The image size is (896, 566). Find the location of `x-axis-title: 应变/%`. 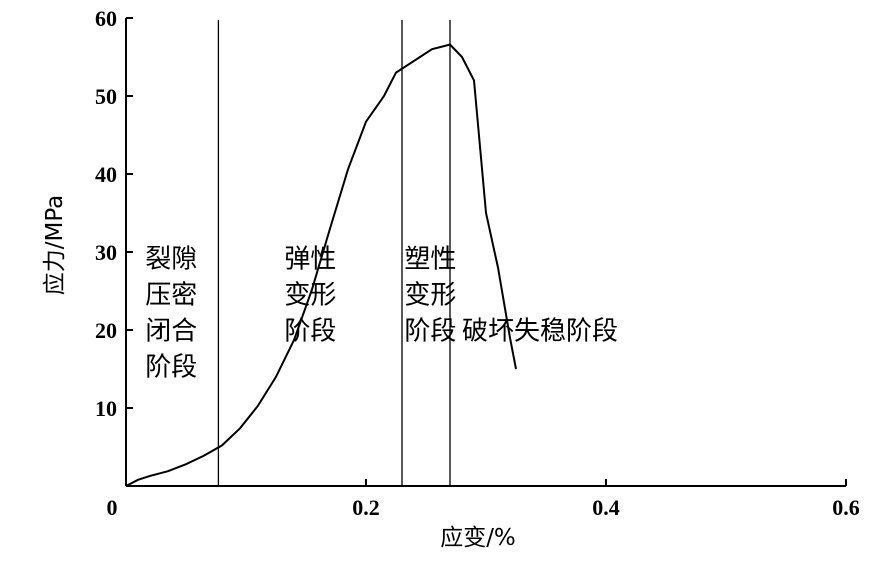

x-axis-title: 应变/% is located at coordinates (478, 538).